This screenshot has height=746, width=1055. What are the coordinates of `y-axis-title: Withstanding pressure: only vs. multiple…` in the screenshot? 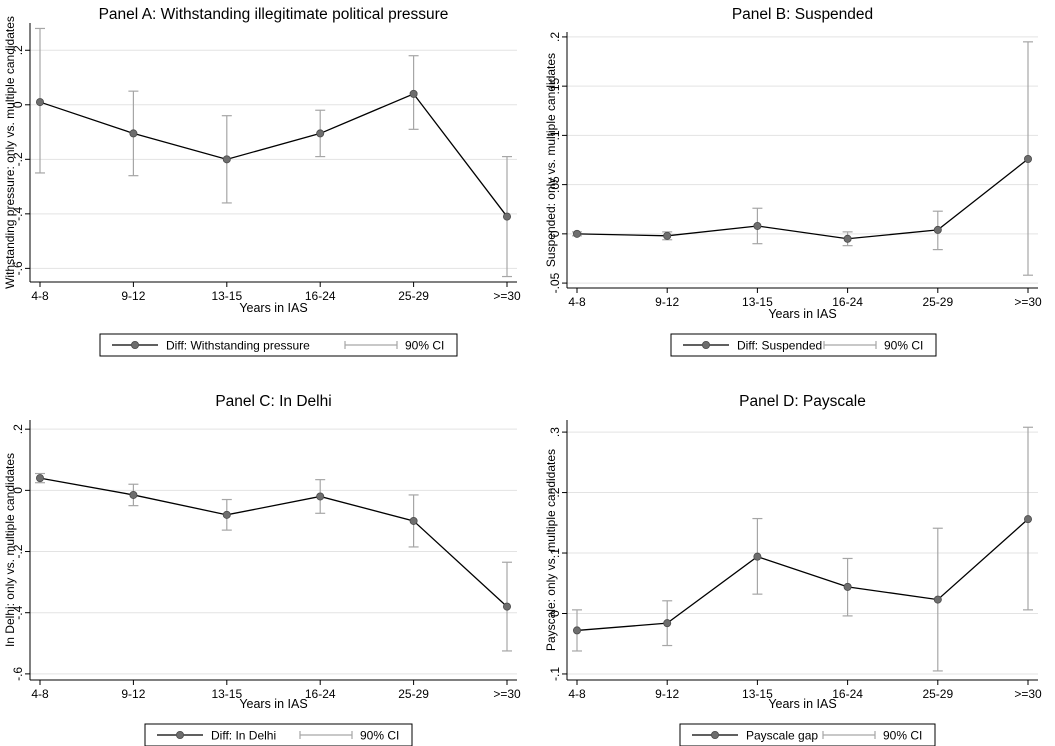 It's located at (10, 152).